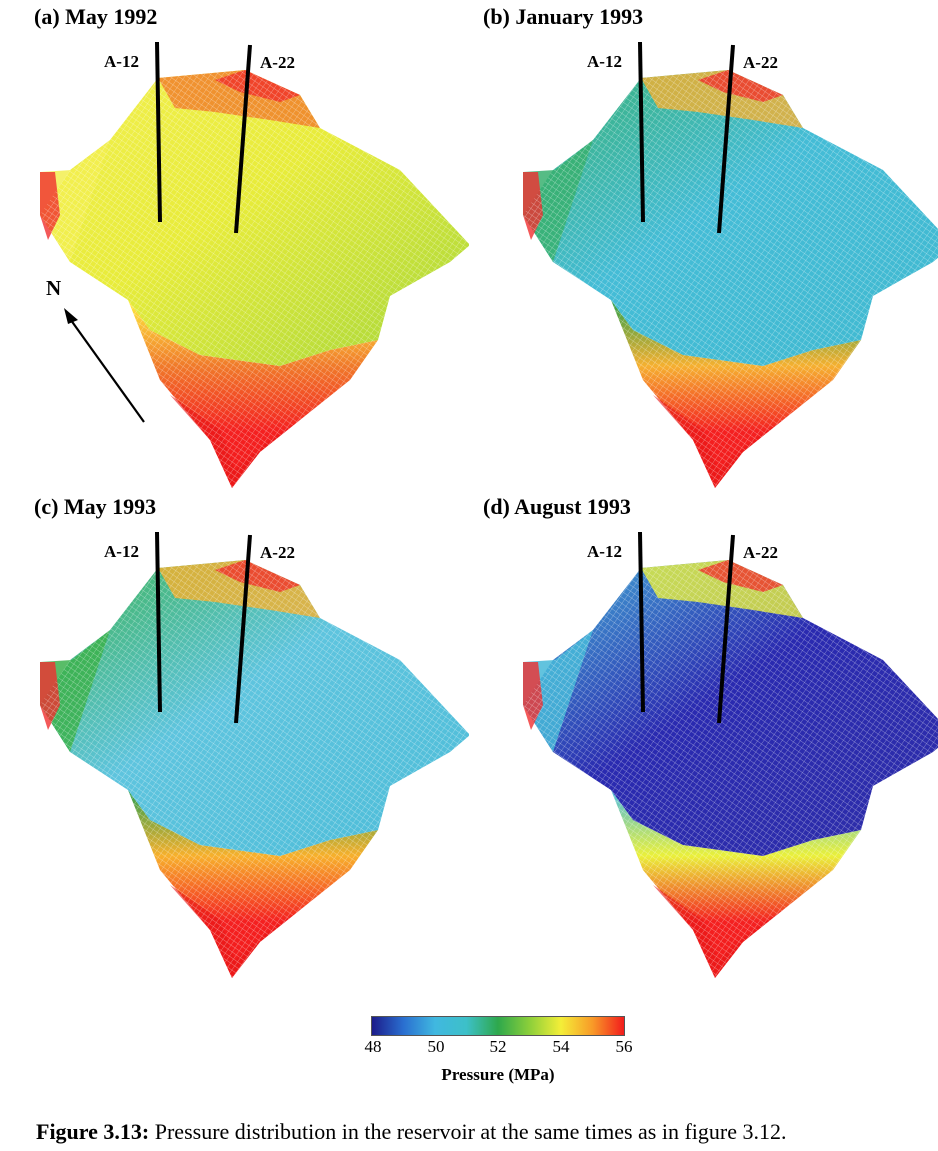 The width and height of the screenshot is (938, 1151). Describe the element at coordinates (95, 506) in the screenshot. I see `panel-title: (c) May 1993` at that location.